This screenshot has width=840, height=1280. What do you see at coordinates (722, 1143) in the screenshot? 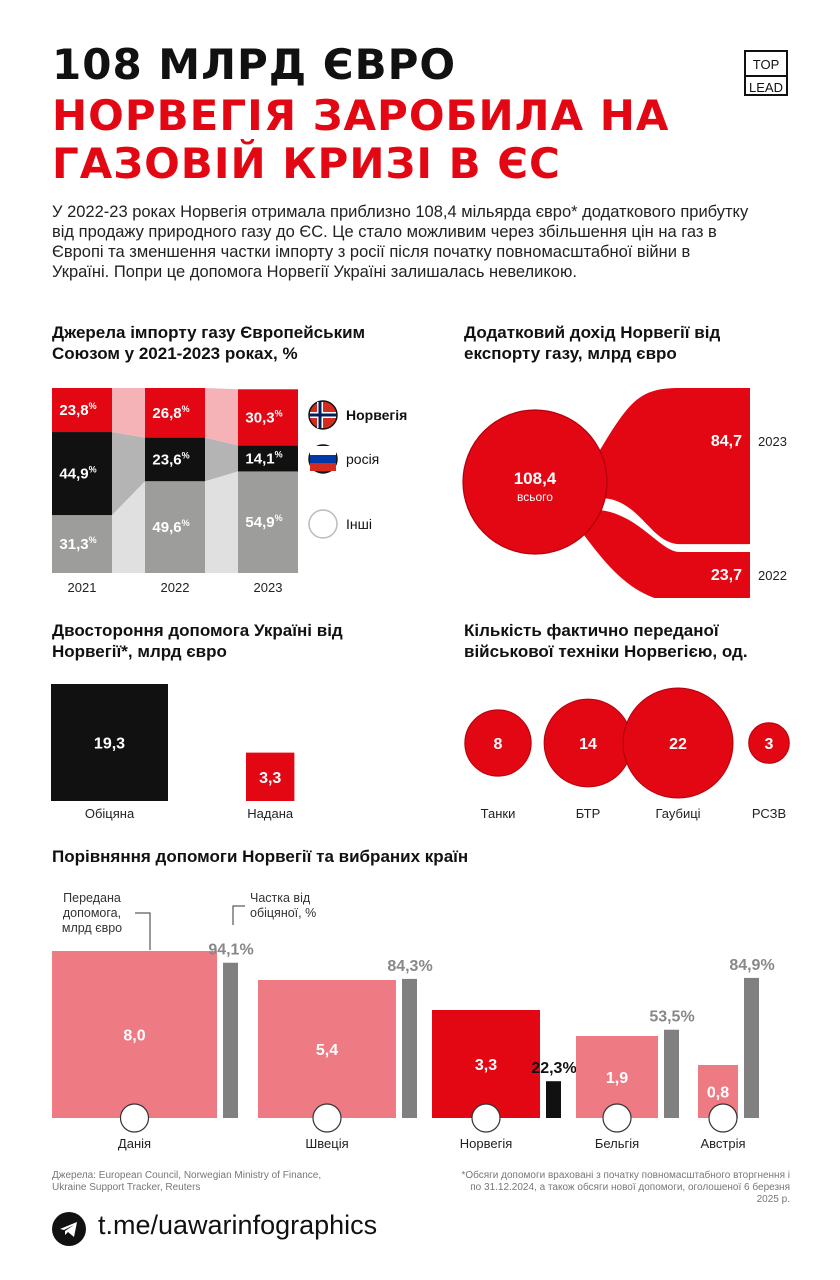
I see `country-label: Австрія` at bounding box center [722, 1143].